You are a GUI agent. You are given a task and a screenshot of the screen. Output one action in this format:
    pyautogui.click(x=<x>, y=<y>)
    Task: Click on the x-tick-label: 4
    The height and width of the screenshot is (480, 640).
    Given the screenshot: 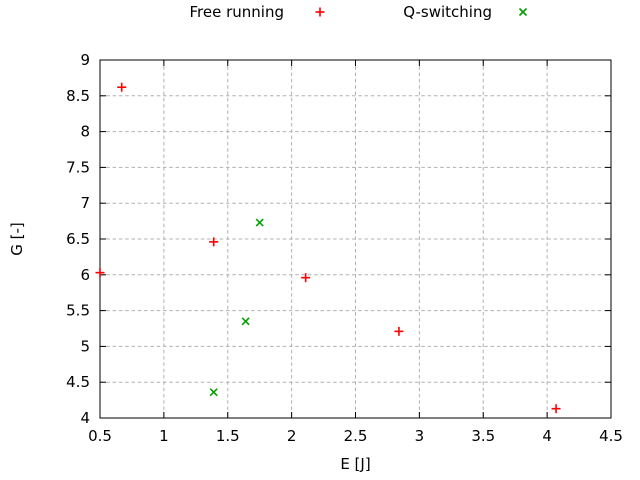 What is the action you would take?
    pyautogui.click(x=547, y=436)
    